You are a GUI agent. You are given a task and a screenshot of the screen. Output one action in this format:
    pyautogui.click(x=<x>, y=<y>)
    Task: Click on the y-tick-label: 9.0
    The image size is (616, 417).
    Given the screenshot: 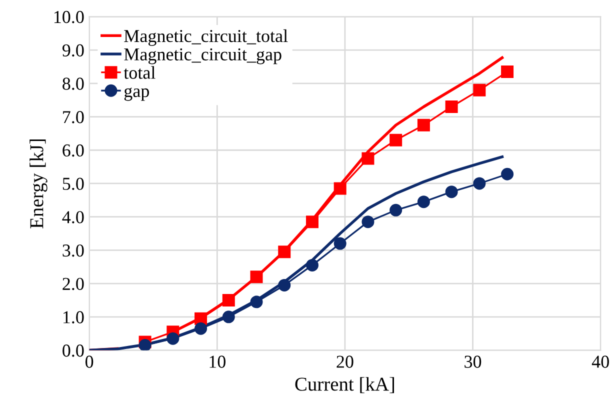 What is the action you would take?
    pyautogui.click(x=73, y=50)
    